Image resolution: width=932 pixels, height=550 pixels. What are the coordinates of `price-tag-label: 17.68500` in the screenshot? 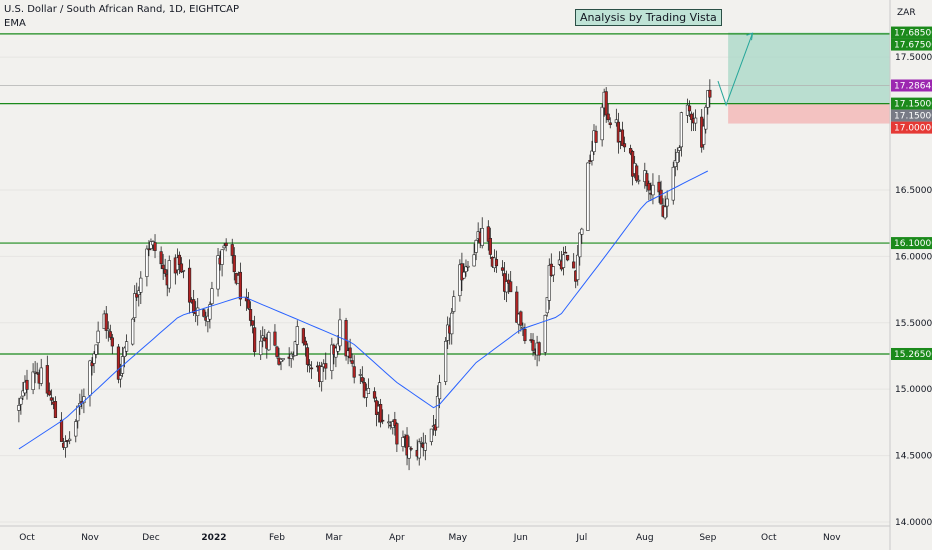 It's located at (913, 34).